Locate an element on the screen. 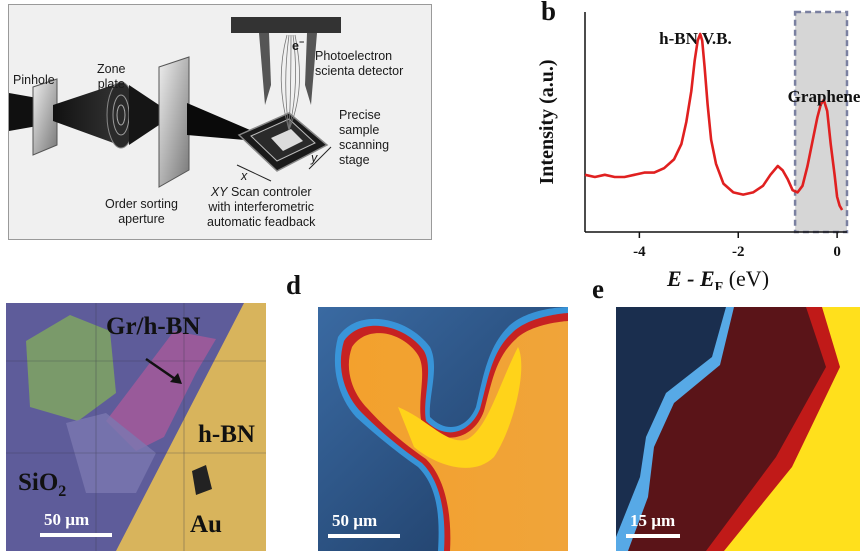 This screenshot has height=553, width=862. sio2-label: SiO2 is located at coordinates (42, 484).